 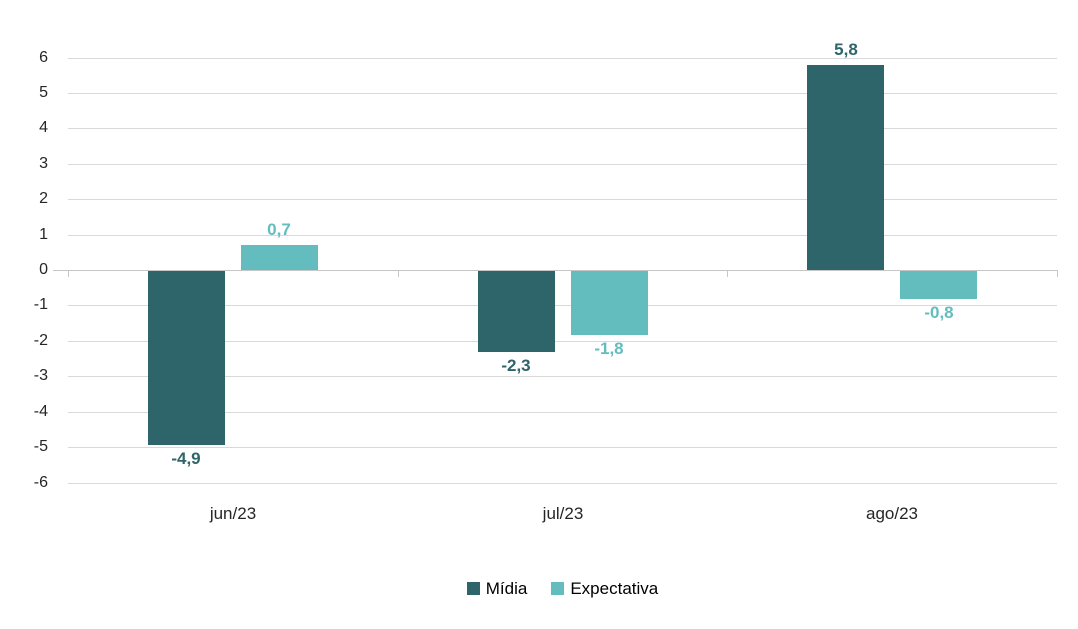 I want to click on bar-expectativa-jul23, so click(x=609, y=303).